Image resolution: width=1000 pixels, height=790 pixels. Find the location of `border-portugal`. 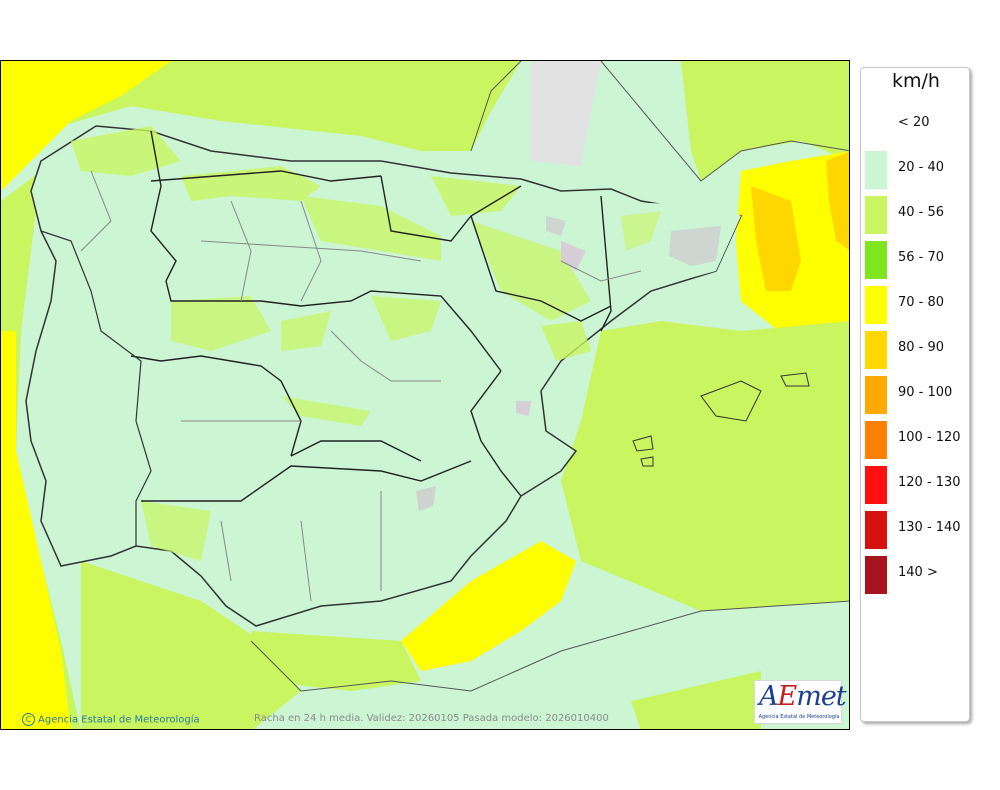

border-portugal is located at coordinates (96, 388).